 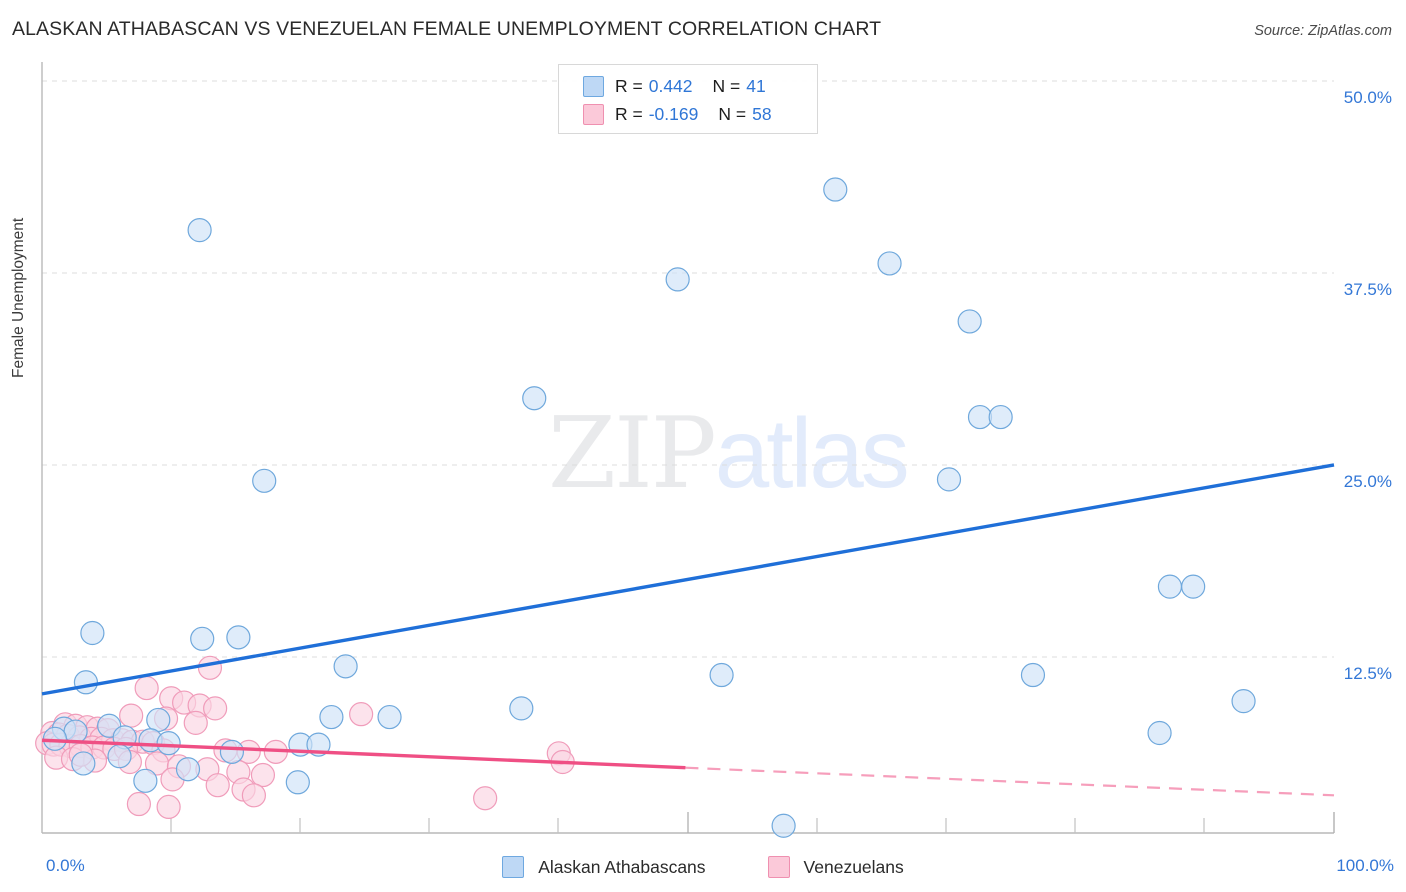 I want to click on y-tick-label-50: 50.0%, so click(x=1367, y=97).